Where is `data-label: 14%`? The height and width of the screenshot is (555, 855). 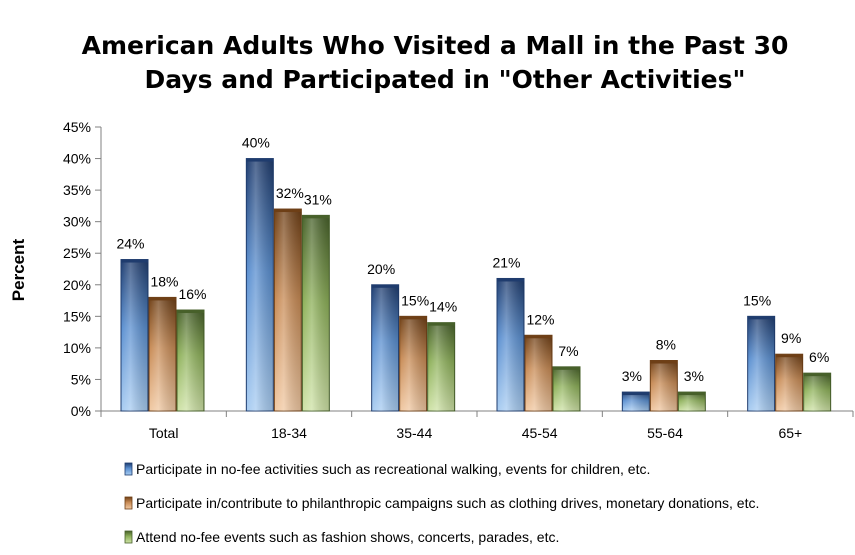
data-label: 14% is located at coordinates (443, 307).